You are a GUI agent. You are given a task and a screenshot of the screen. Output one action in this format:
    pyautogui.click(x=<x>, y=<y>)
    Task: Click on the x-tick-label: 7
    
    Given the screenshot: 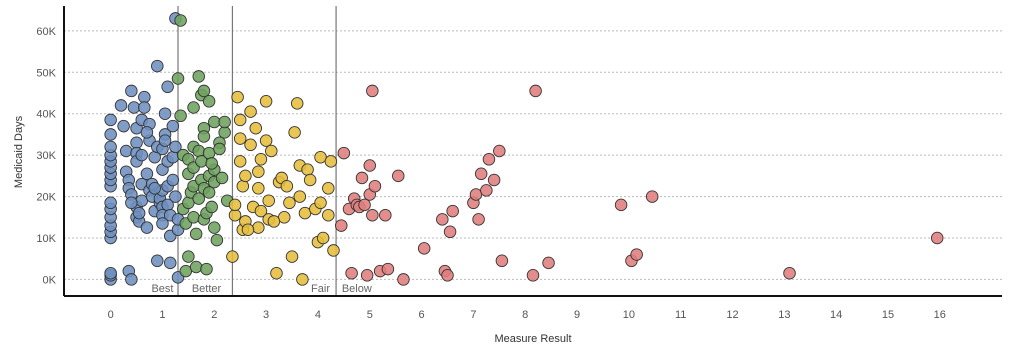 What is the action you would take?
    pyautogui.click(x=473, y=315)
    